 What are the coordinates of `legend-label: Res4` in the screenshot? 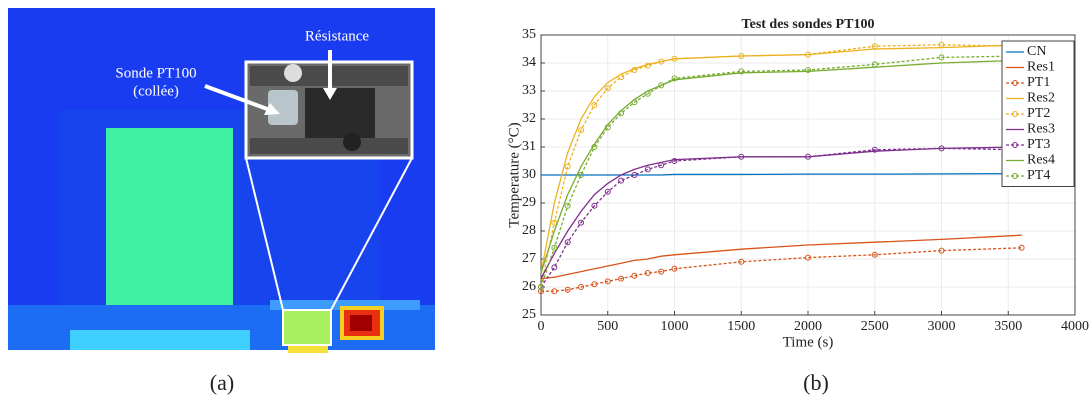 It's located at (1041, 160).